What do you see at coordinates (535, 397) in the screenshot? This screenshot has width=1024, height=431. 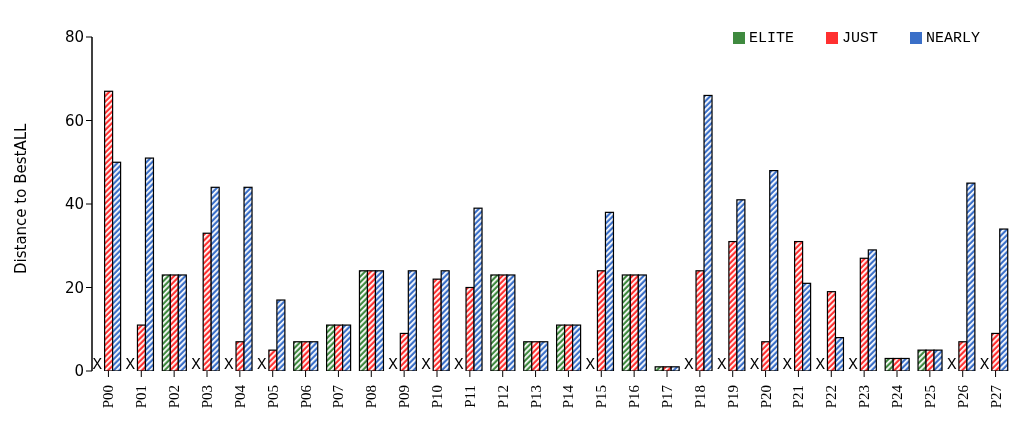 I see `x-tick-label: P13` at bounding box center [535, 397].